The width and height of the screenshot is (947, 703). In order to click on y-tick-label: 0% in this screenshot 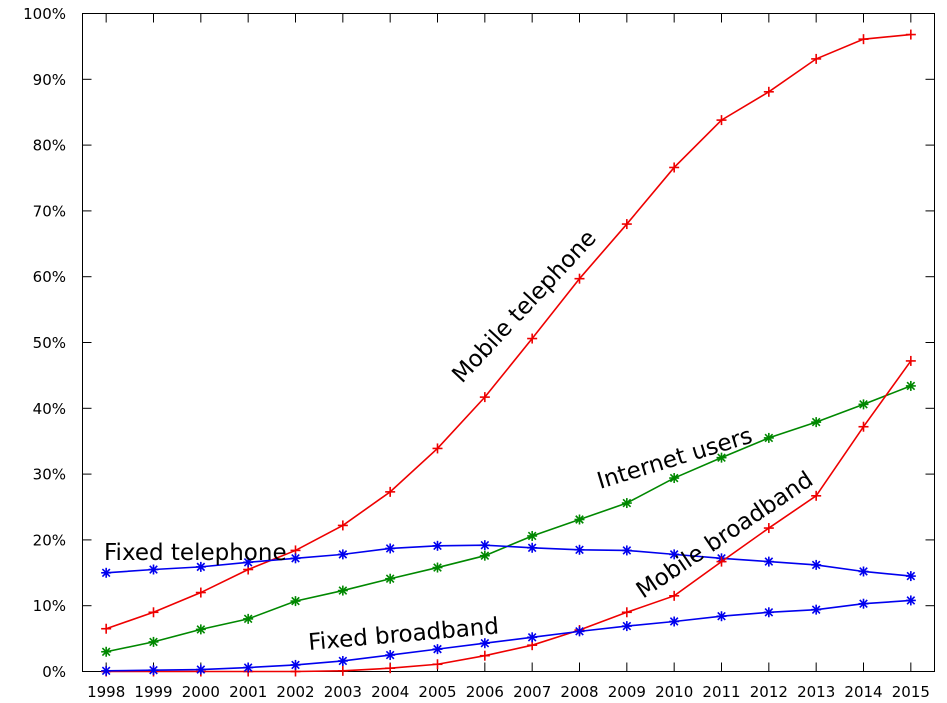, I will do `click(54, 672)`.